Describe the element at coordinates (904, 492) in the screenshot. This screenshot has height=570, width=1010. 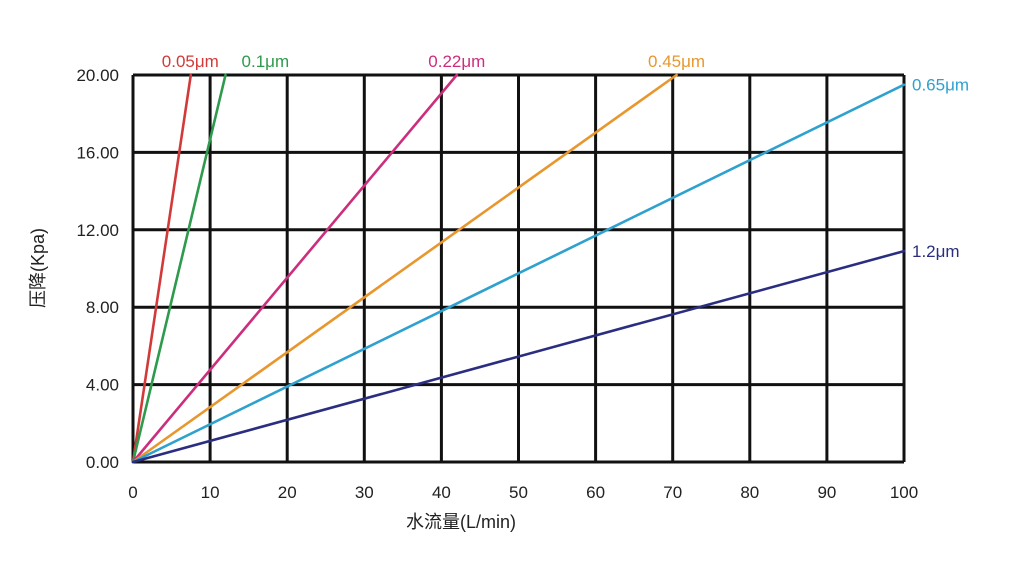
I see `x-tick-label: 100` at that location.